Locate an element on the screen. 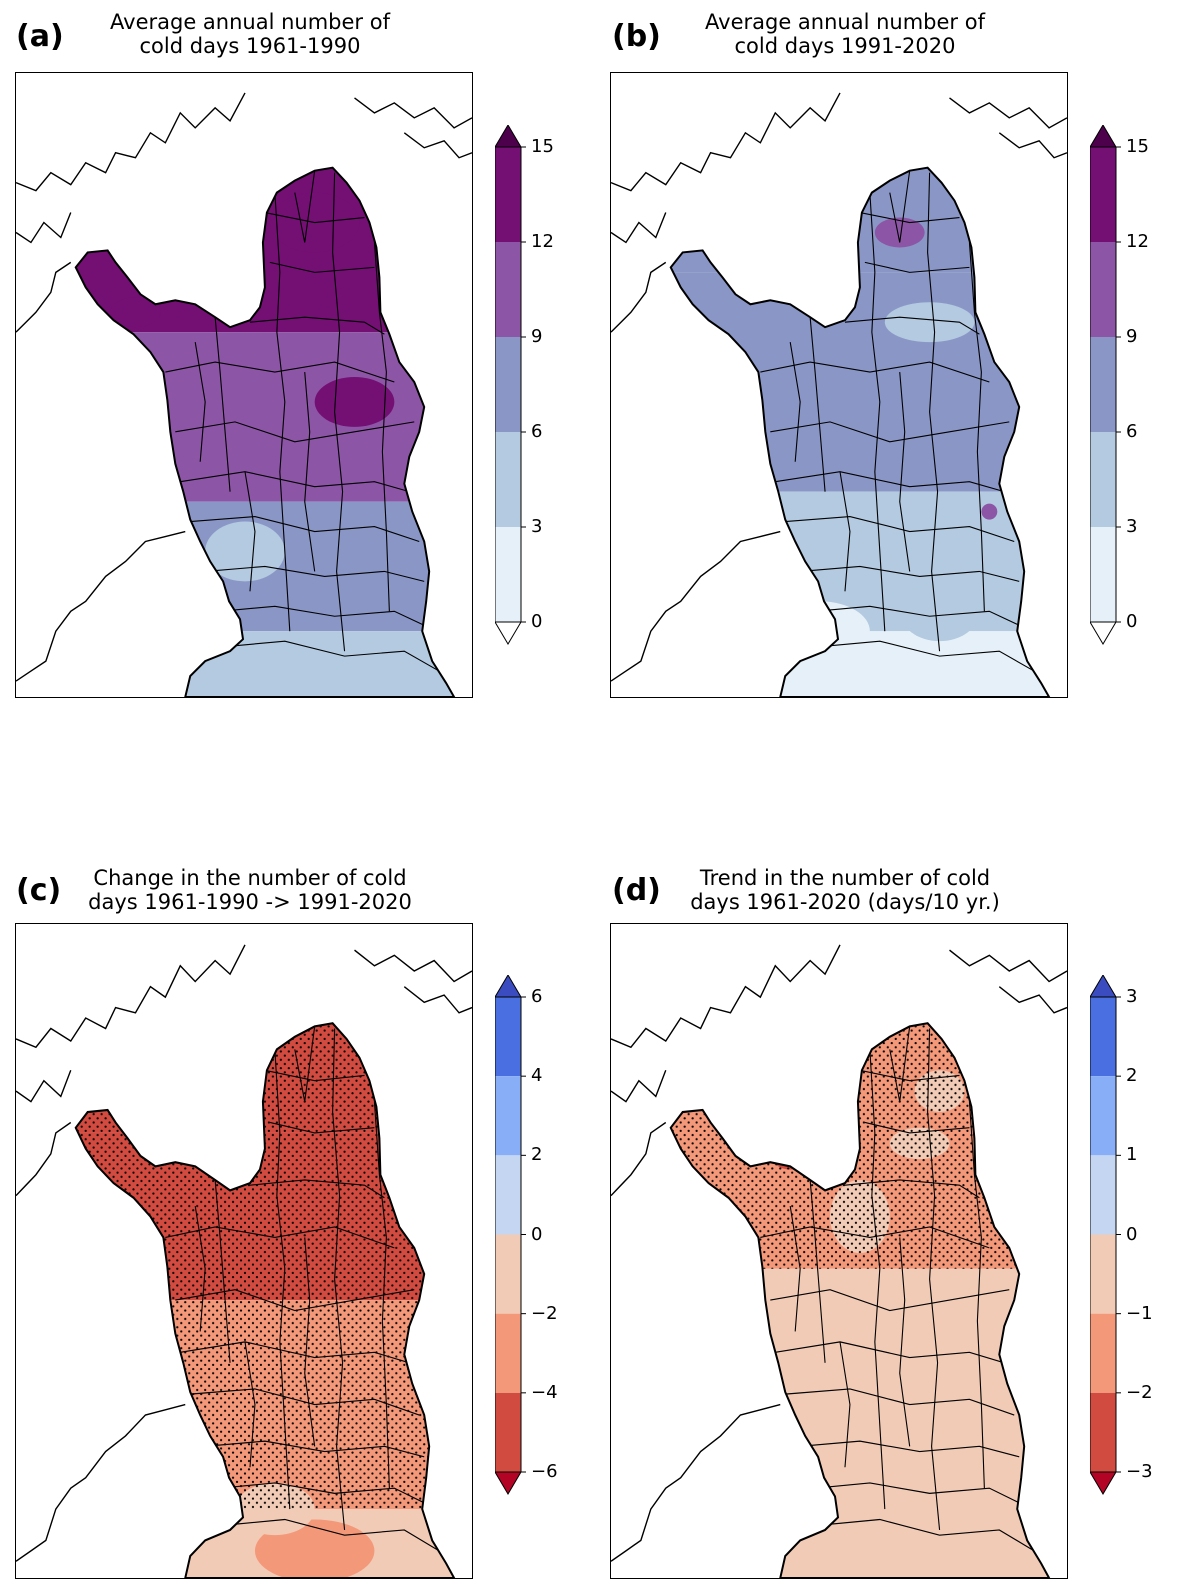 This screenshot has height=1584, width=1193. panel-title-line-1: Trend in the number of cold is located at coordinates (845, 878).